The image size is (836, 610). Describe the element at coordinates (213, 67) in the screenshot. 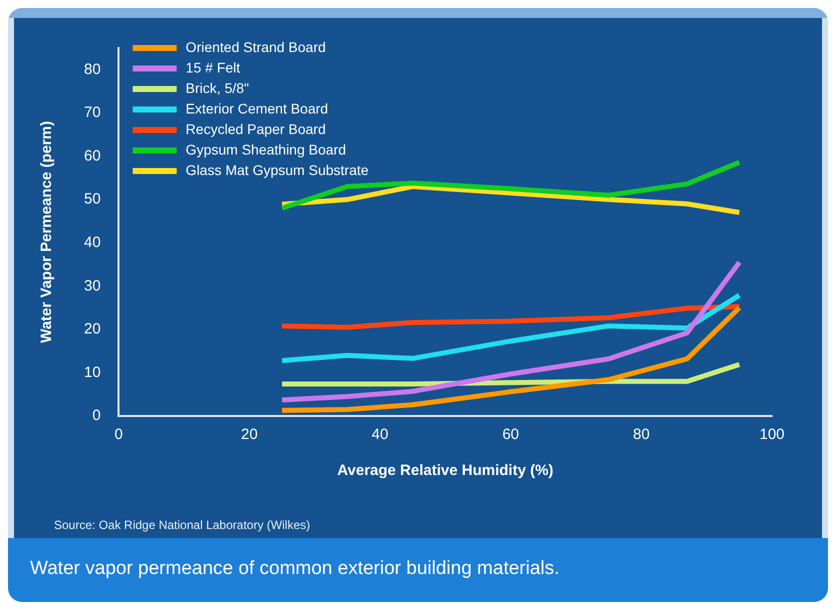

I see `legend-label: 15 # Felt` at that location.